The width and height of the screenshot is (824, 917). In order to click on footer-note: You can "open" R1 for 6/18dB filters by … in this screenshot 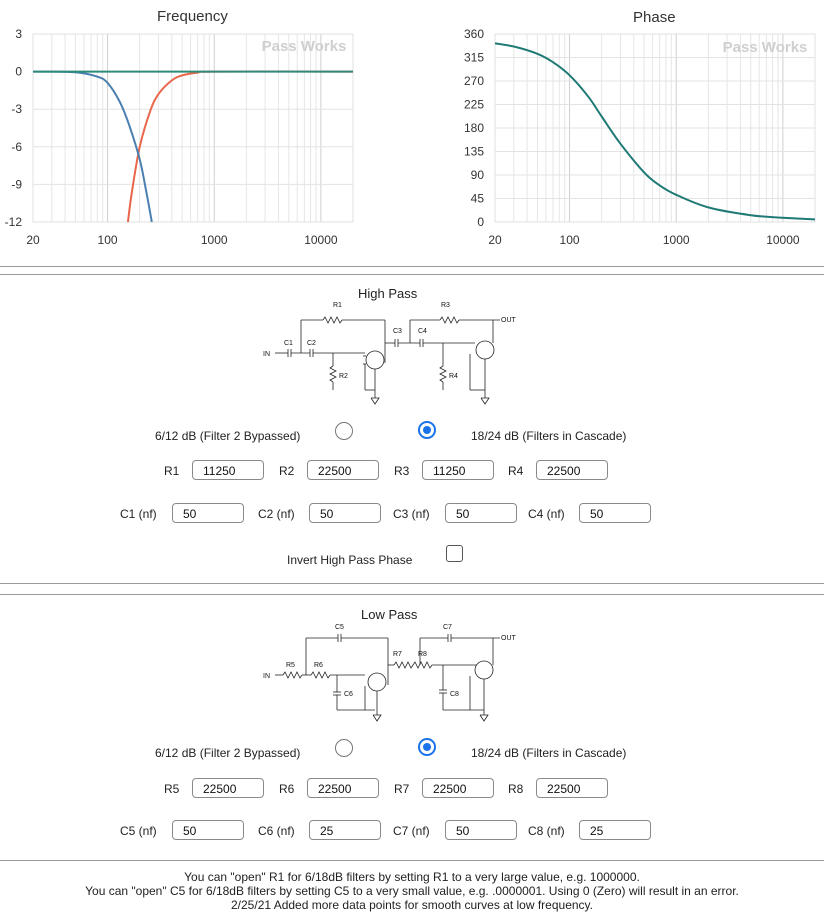, I will do `click(412, 877)`.